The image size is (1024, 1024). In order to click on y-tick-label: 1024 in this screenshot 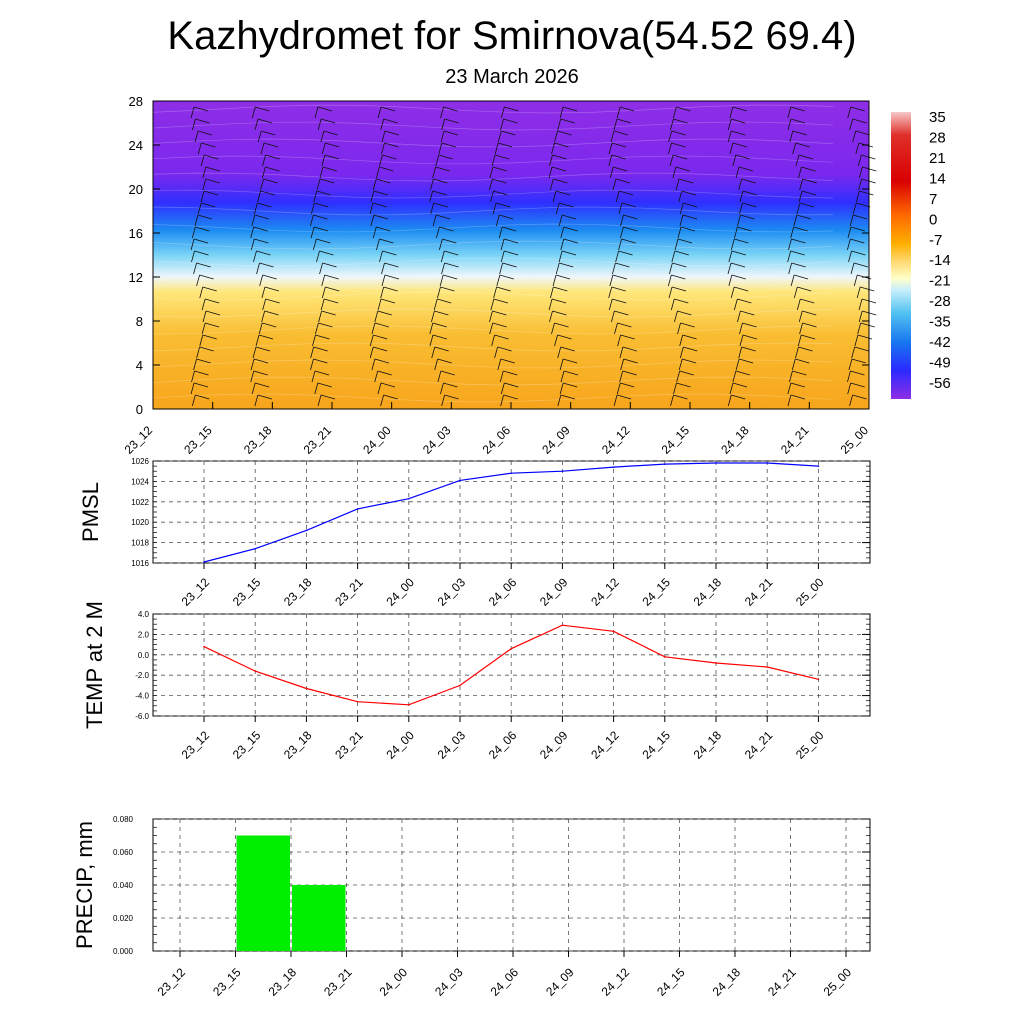, I will do `click(140, 481)`.